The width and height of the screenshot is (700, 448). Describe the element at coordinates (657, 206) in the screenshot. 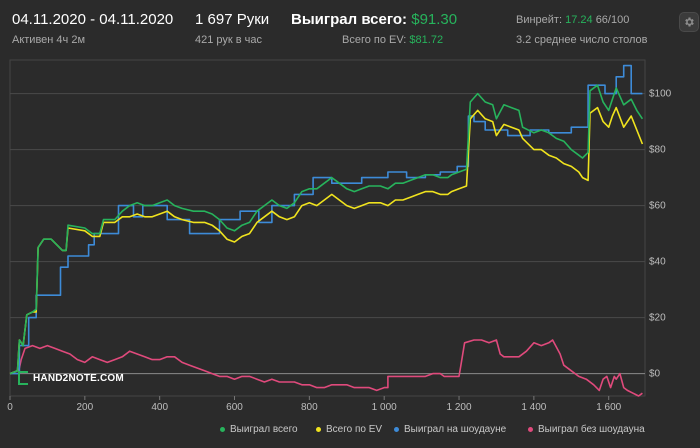

I see `y-tick-label: $60` at that location.